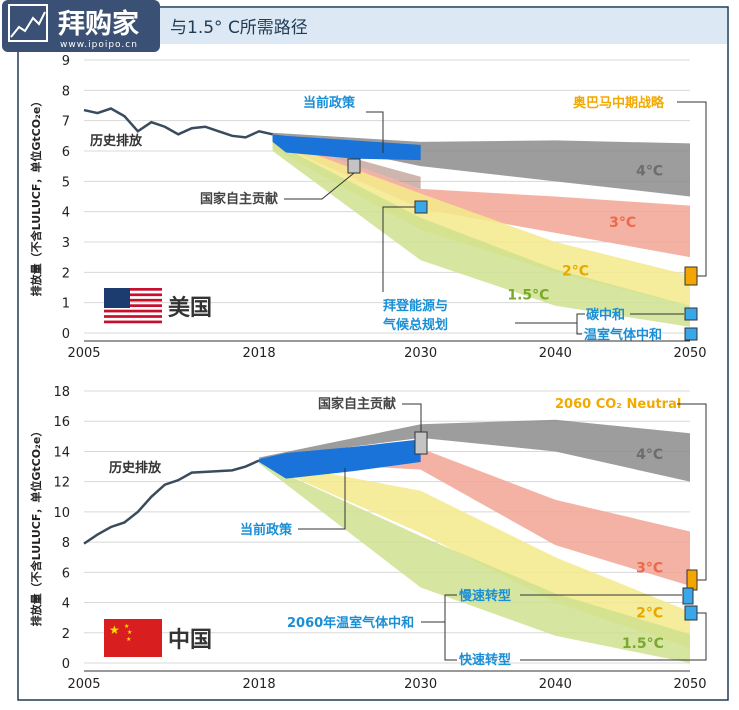  Describe the element at coordinates (66, 122) in the screenshot. I see `y-tick-label: 7` at that location.